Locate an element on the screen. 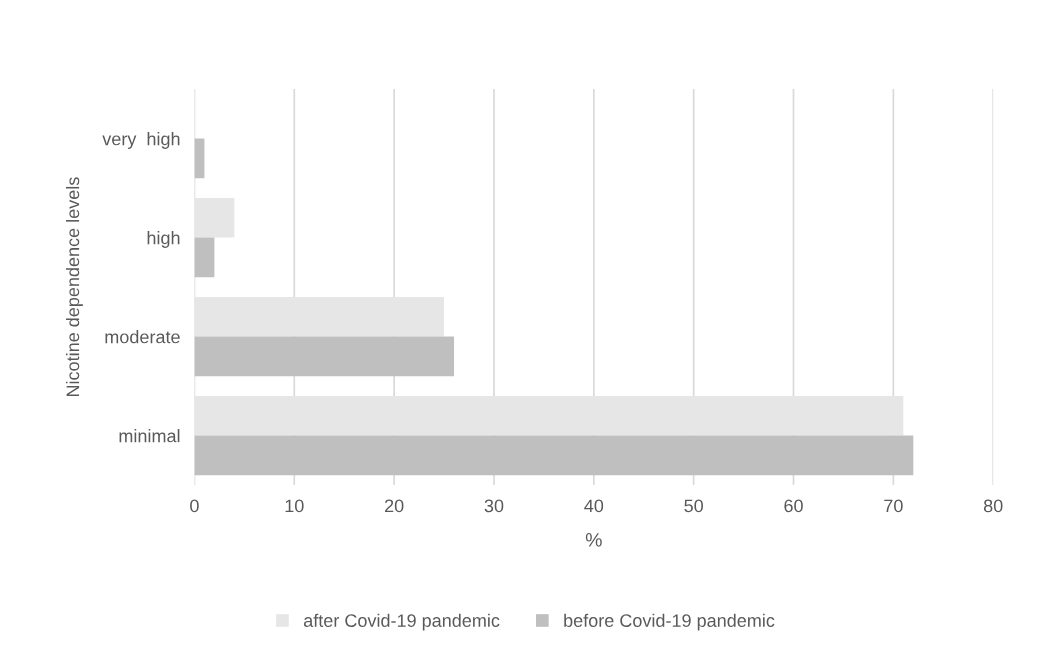 The height and width of the screenshot is (660, 1051). x-tick-label: 80 is located at coordinates (993, 506).